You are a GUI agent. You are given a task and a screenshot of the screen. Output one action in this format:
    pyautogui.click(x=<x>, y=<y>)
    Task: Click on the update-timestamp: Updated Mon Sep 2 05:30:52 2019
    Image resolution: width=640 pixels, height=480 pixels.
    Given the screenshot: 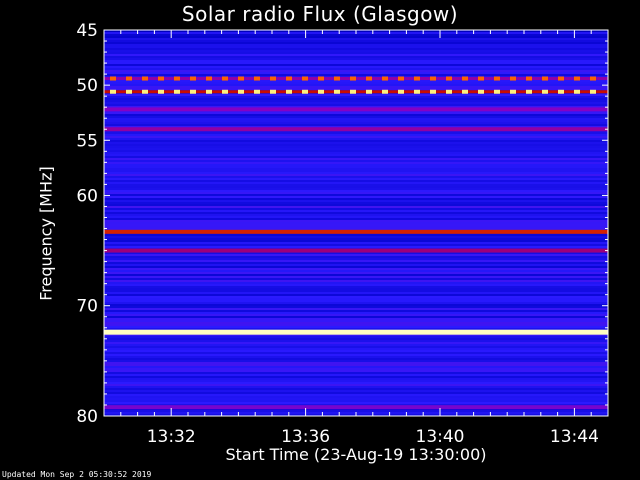 What is the action you would take?
    pyautogui.click(x=77, y=474)
    